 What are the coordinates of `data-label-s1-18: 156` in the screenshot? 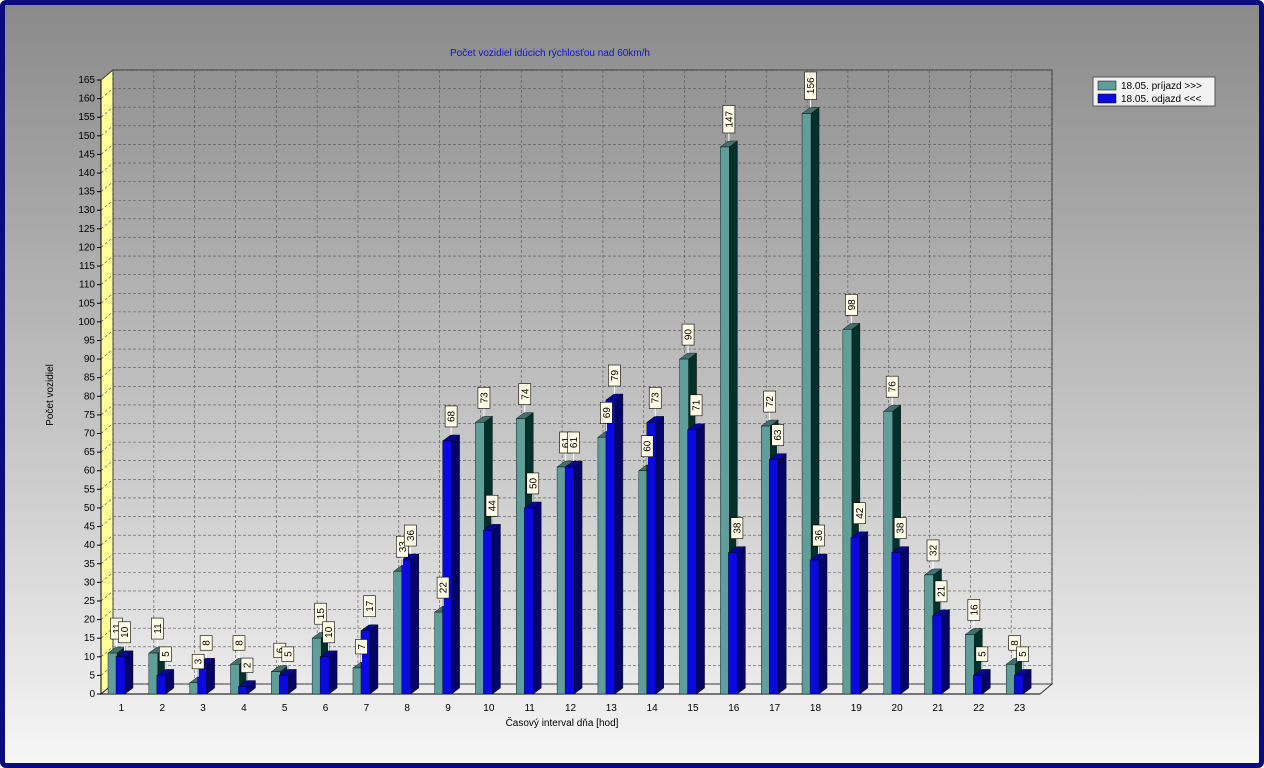 It's located at (810, 89).